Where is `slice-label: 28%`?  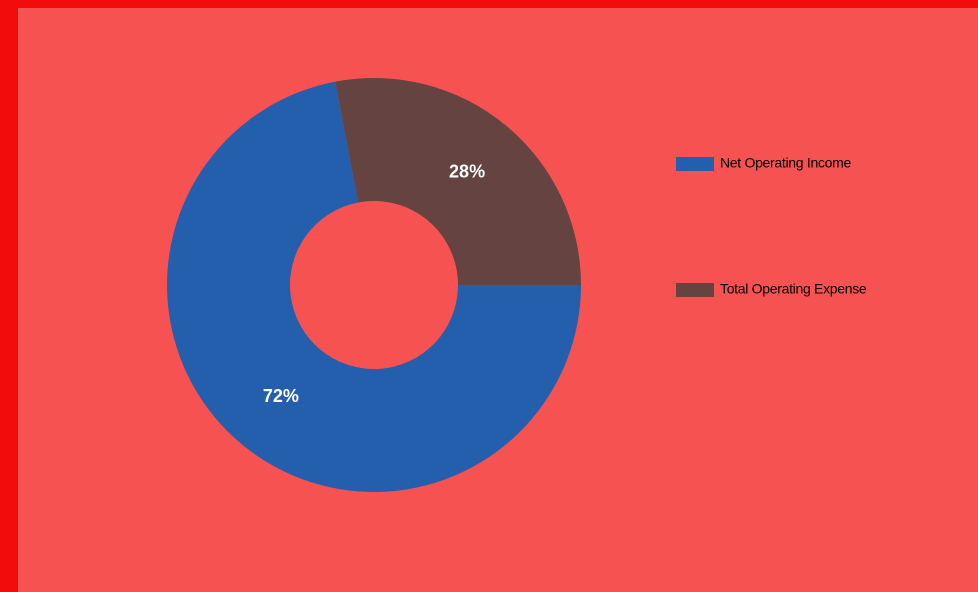 slice-label: 28% is located at coordinates (467, 171).